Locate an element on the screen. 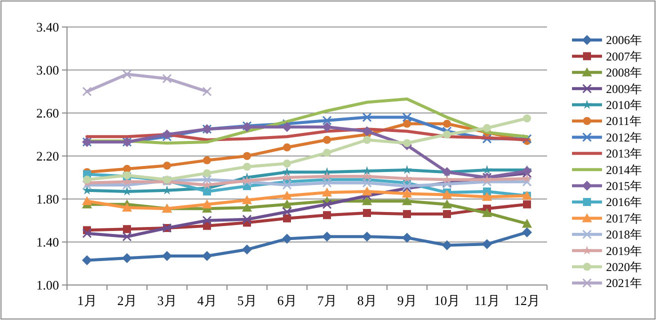 This screenshot has width=656, height=324. legend-label: 2016年 is located at coordinates (624, 202).